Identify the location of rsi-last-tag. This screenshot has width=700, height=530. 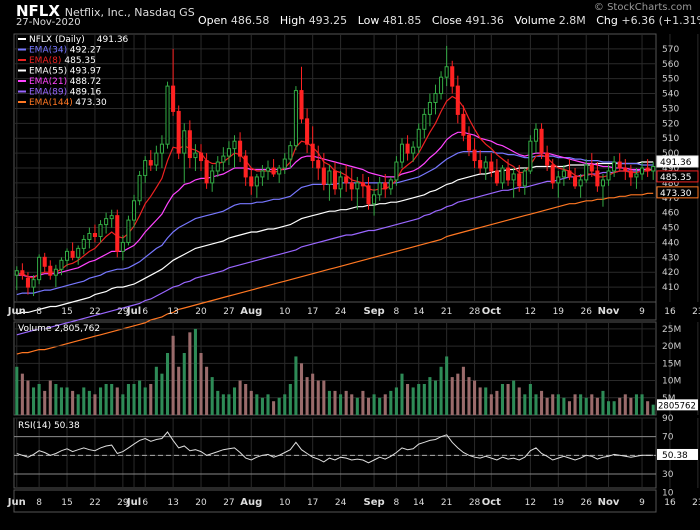
(677, 454).